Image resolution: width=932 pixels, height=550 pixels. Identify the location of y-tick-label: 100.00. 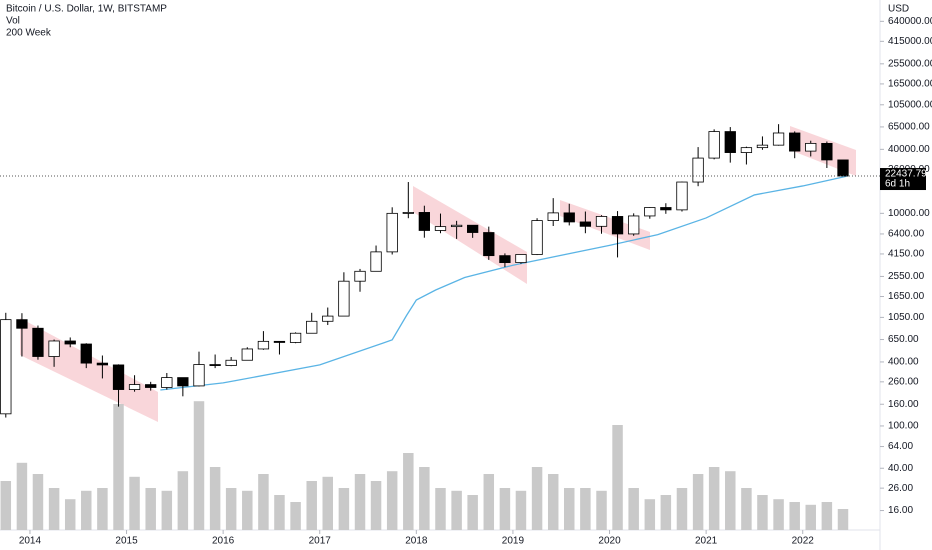
(903, 426).